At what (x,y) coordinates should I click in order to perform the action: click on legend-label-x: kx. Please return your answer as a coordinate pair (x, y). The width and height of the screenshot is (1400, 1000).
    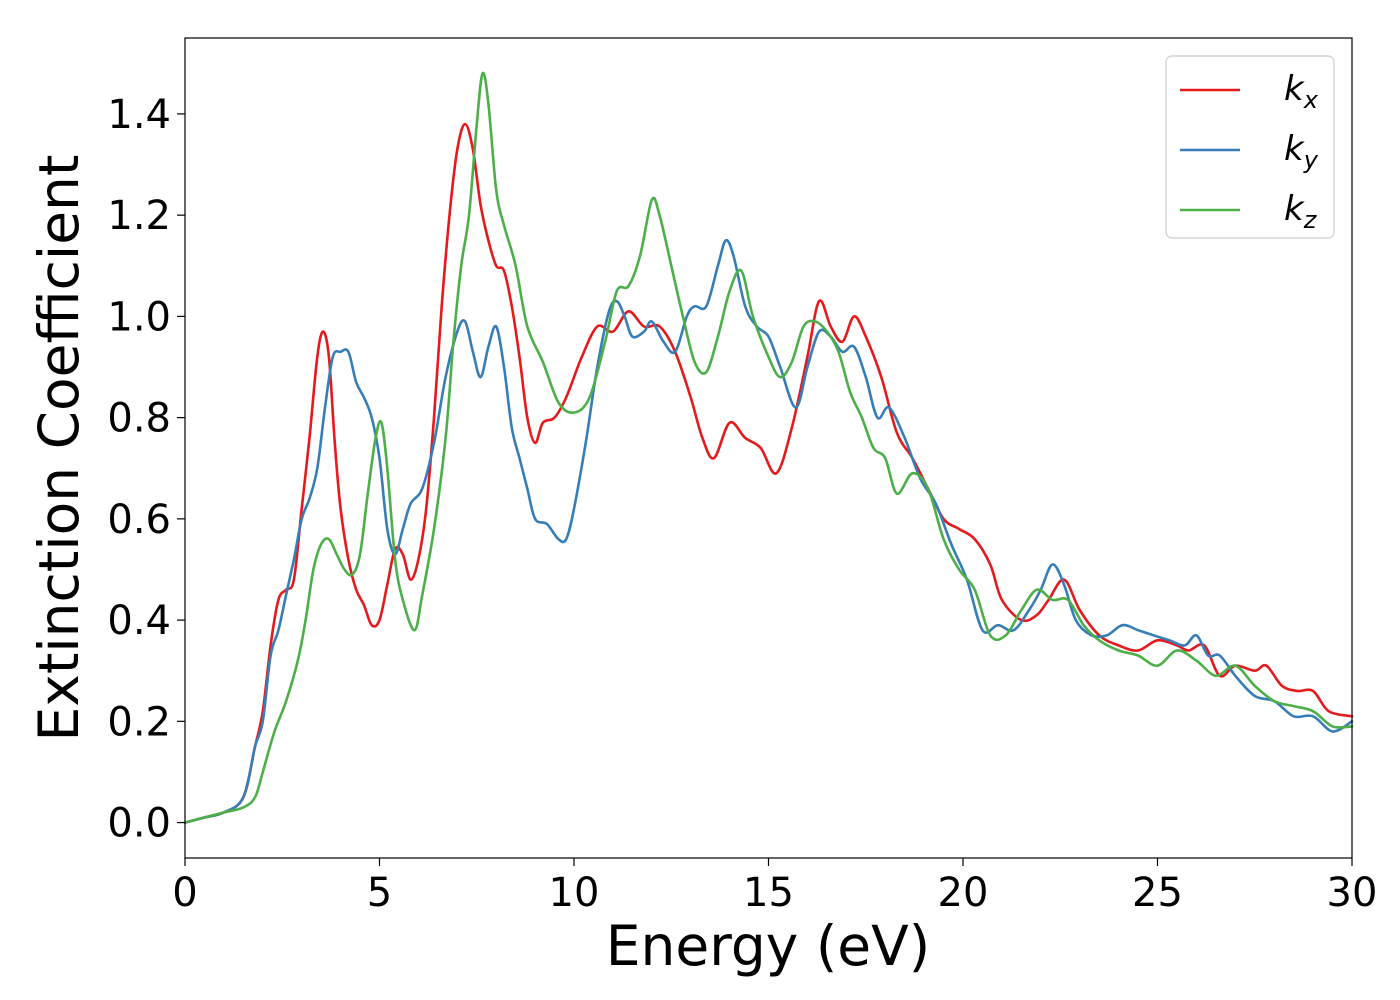
    Looking at the image, I should click on (1301, 91).